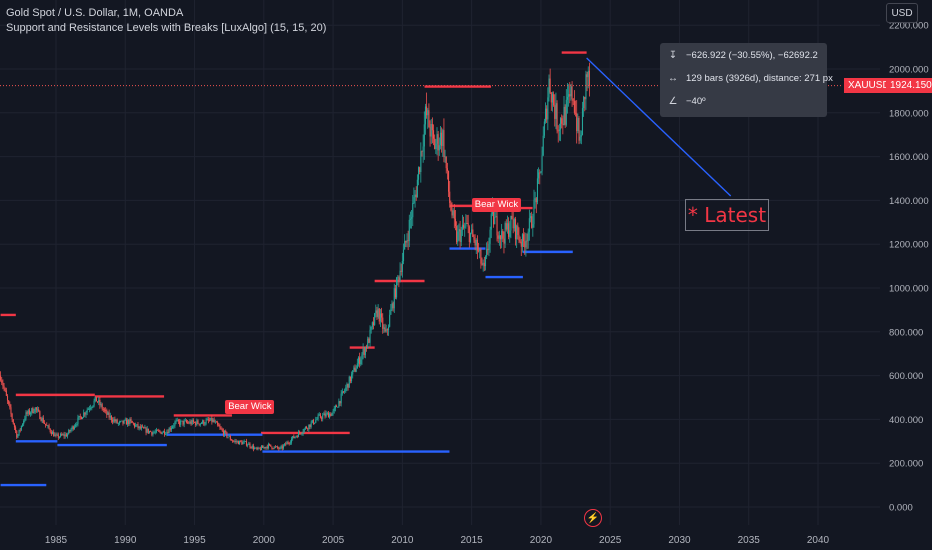  I want to click on y-tick-label: 1600.000, so click(909, 157).